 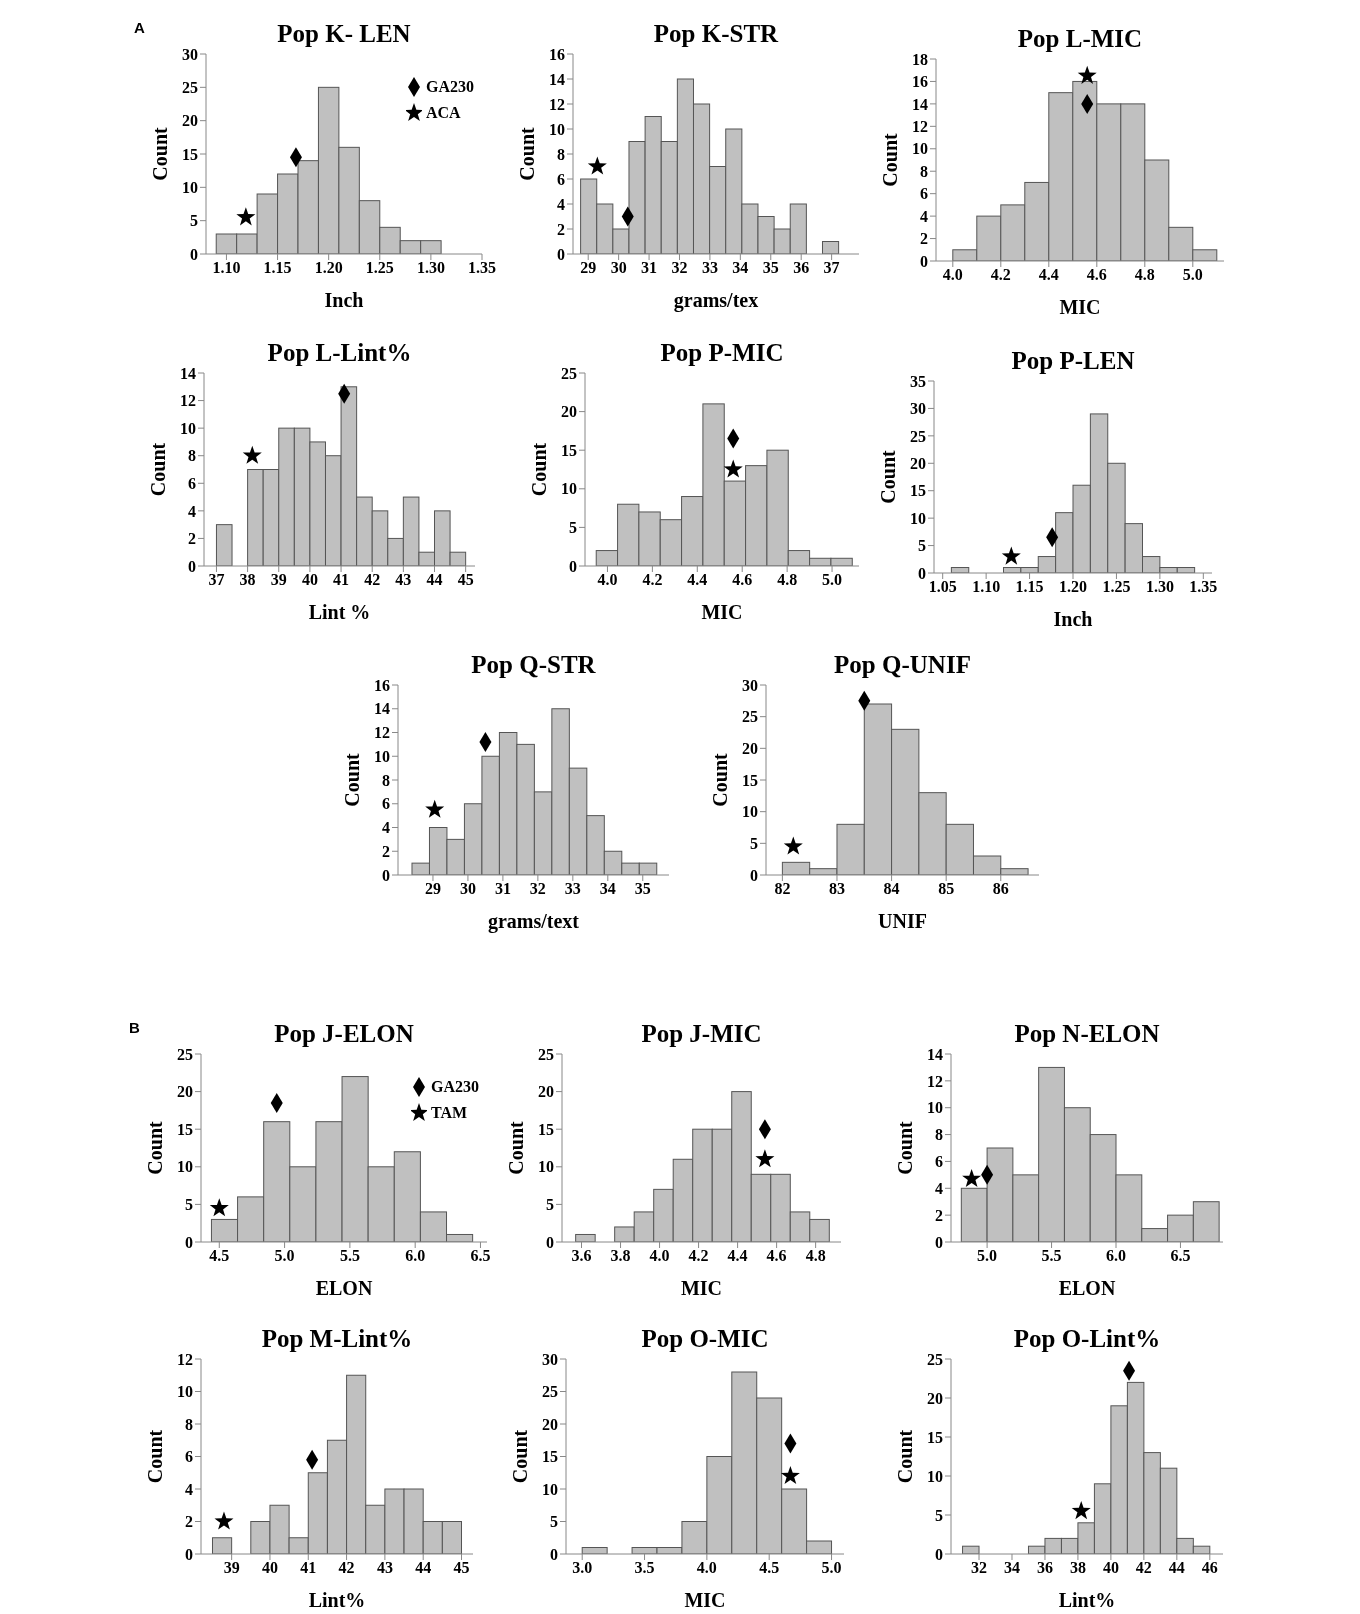 What do you see at coordinates (339, 352) in the screenshot?
I see `chart-title: Pop L-Lint%` at bounding box center [339, 352].